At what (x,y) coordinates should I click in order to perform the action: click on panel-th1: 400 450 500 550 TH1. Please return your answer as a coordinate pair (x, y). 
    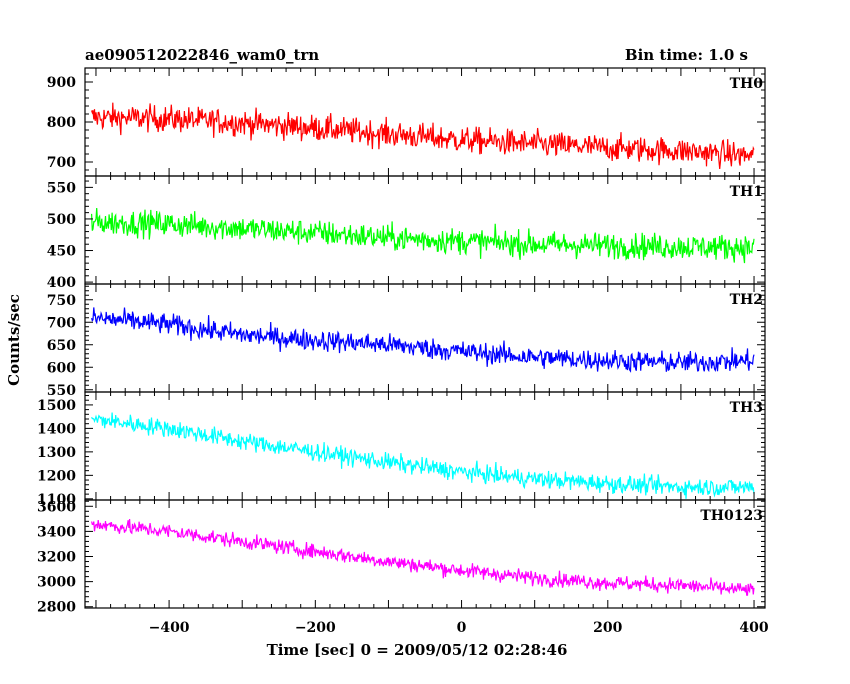
    Looking at the image, I should click on (406, 233).